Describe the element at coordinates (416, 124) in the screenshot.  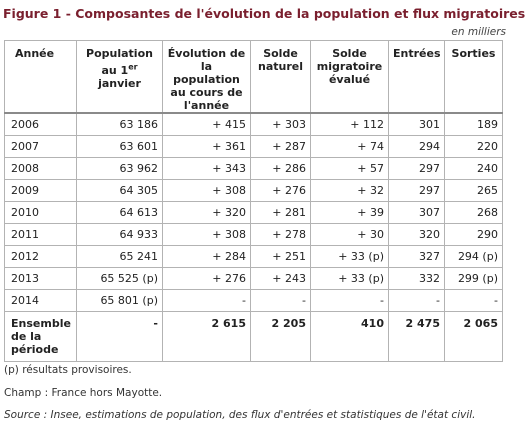
I see `cell-entries: 301` at that location.